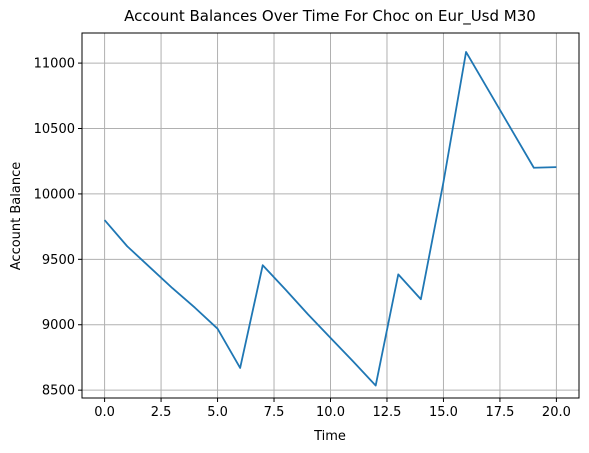 This screenshot has width=589, height=453. Describe the element at coordinates (161, 412) in the screenshot. I see `x-tick-label: 2.5` at that location.